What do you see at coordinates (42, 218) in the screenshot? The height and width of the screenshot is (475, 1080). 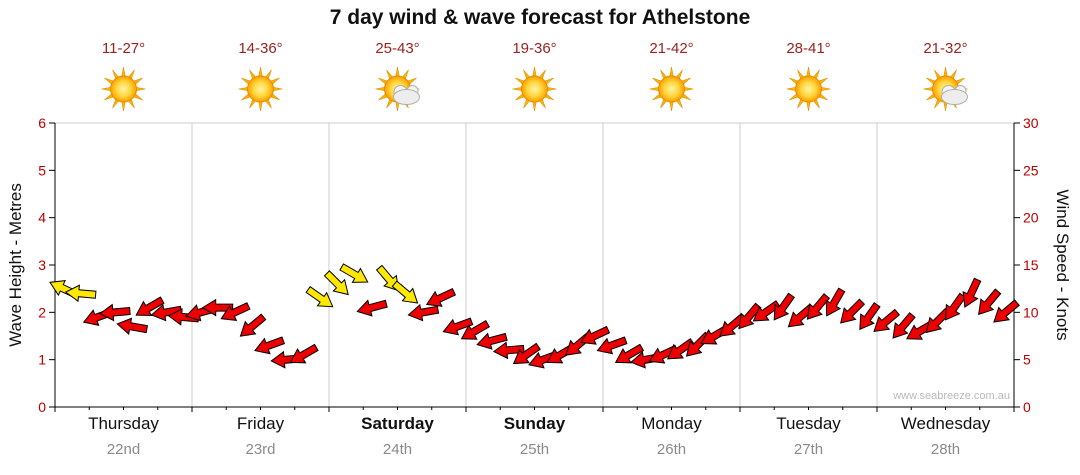 I see `left-axis-tick: 4` at bounding box center [42, 218].